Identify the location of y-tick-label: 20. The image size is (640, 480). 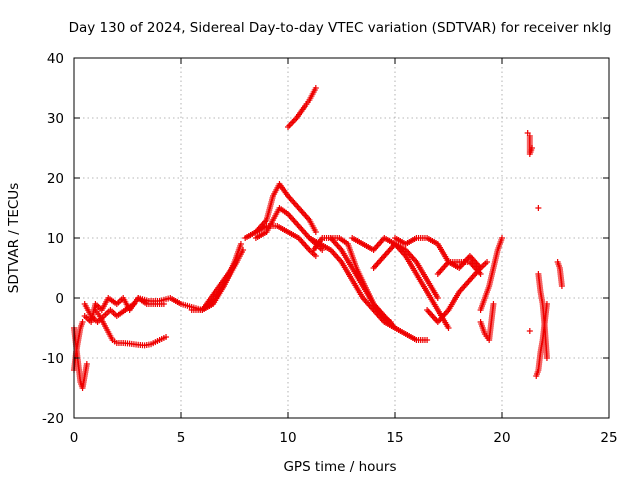
(55, 179).